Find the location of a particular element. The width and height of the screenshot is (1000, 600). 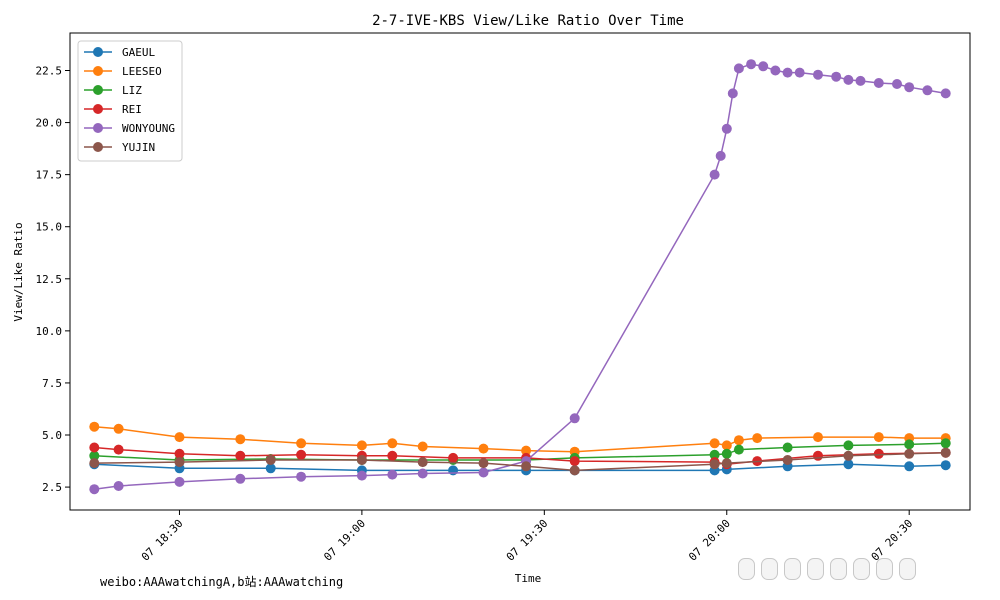

legend-label: YUJIN is located at coordinates (138, 147).